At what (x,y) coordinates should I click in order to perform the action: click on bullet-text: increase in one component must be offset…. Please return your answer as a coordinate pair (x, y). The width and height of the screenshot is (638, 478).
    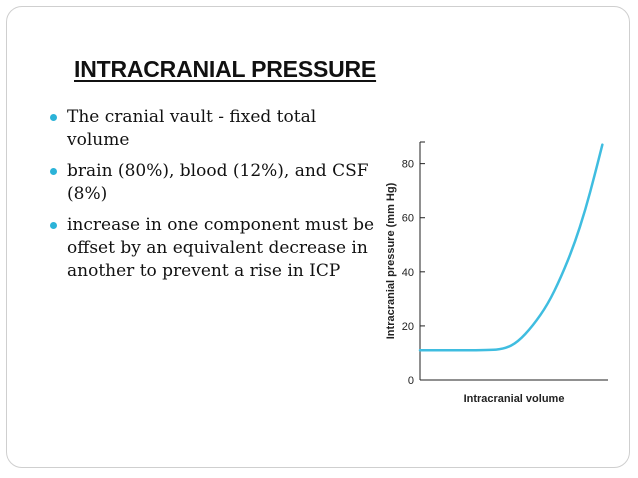
    Looking at the image, I should click on (221, 248).